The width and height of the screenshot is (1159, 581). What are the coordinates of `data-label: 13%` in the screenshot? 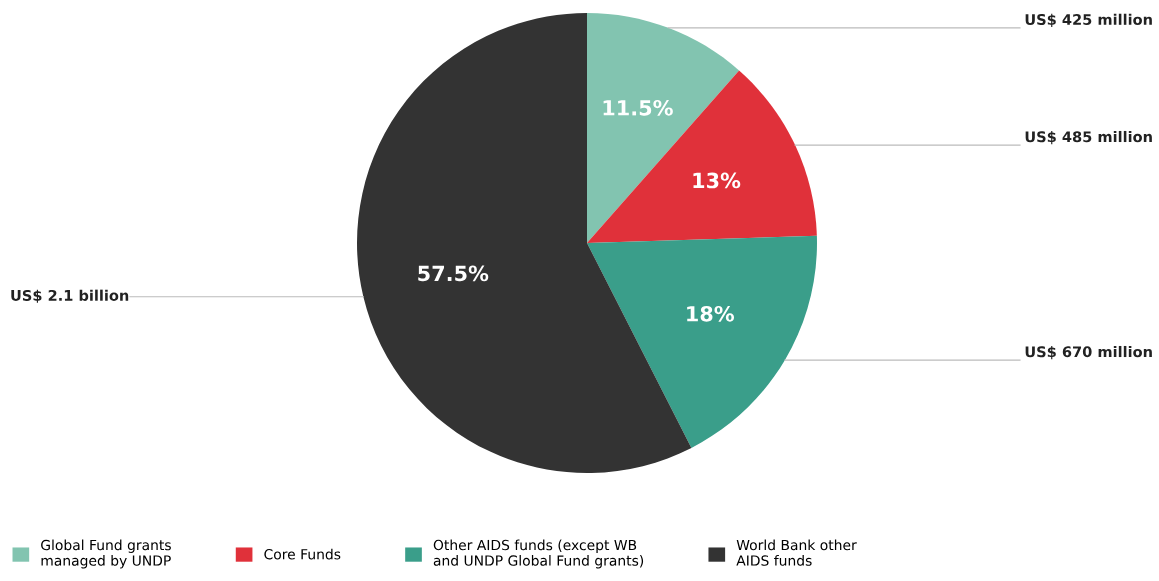 It's located at (717, 180).